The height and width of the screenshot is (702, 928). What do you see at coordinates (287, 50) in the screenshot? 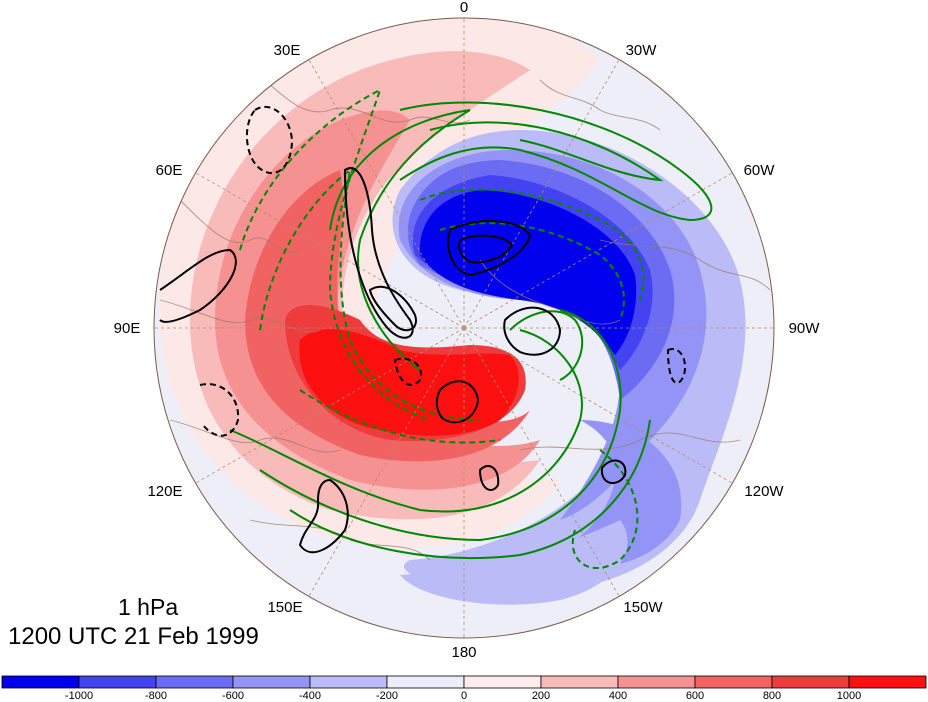
I see `lon-label-30e: 30E` at bounding box center [287, 50].